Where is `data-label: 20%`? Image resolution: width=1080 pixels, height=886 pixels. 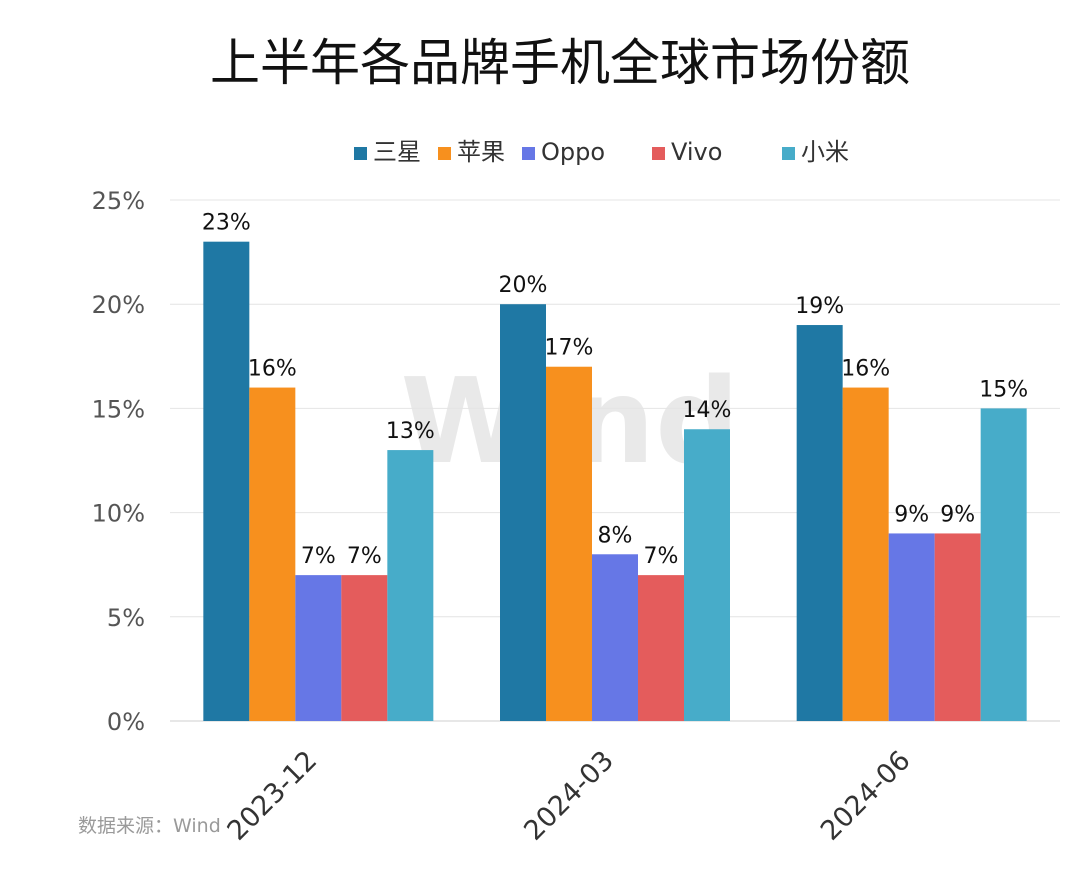 data-label: 20% is located at coordinates (523, 285).